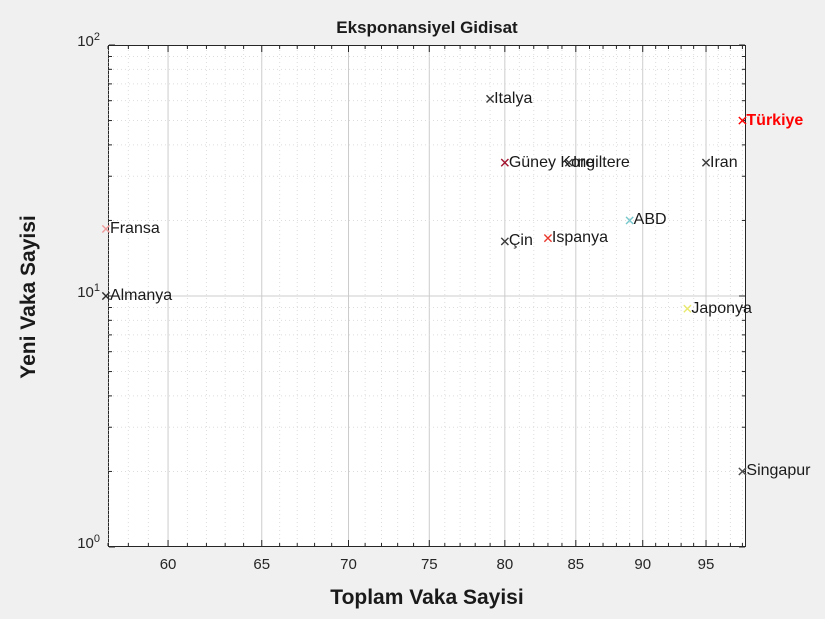  Describe the element at coordinates (262, 564) in the screenshot. I see `x-tick-label: 65` at that location.